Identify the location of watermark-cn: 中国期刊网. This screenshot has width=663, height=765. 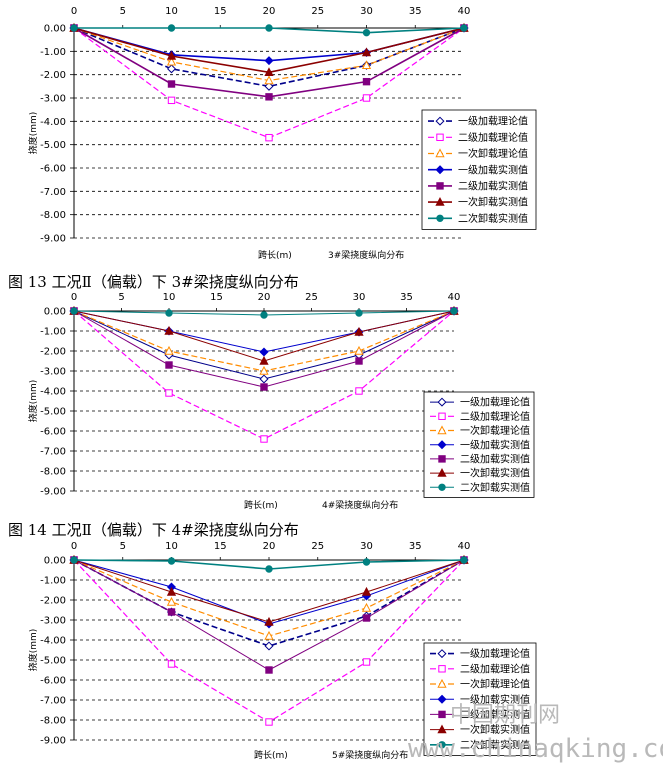
(505, 715).